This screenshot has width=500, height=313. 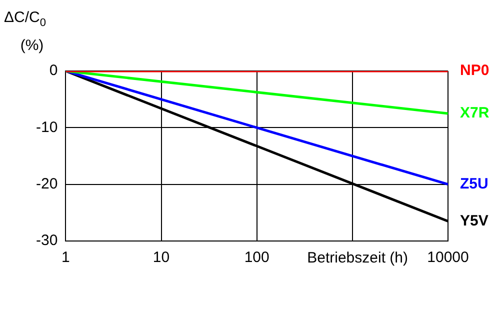 I want to click on y-tick-label: -30, so click(x=47, y=241).